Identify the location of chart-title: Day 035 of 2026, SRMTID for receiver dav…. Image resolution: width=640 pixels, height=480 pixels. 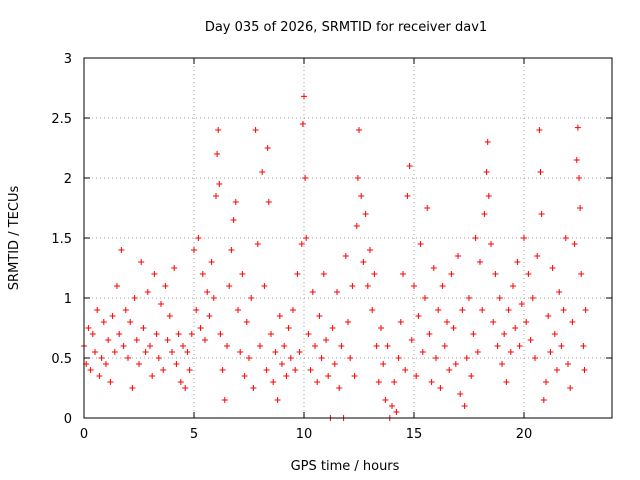
(346, 27).